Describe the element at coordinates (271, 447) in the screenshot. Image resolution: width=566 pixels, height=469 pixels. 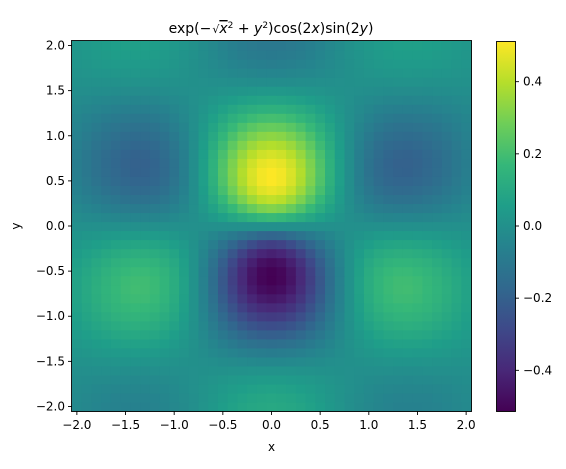
I see `x-axis-label: x` at that location.